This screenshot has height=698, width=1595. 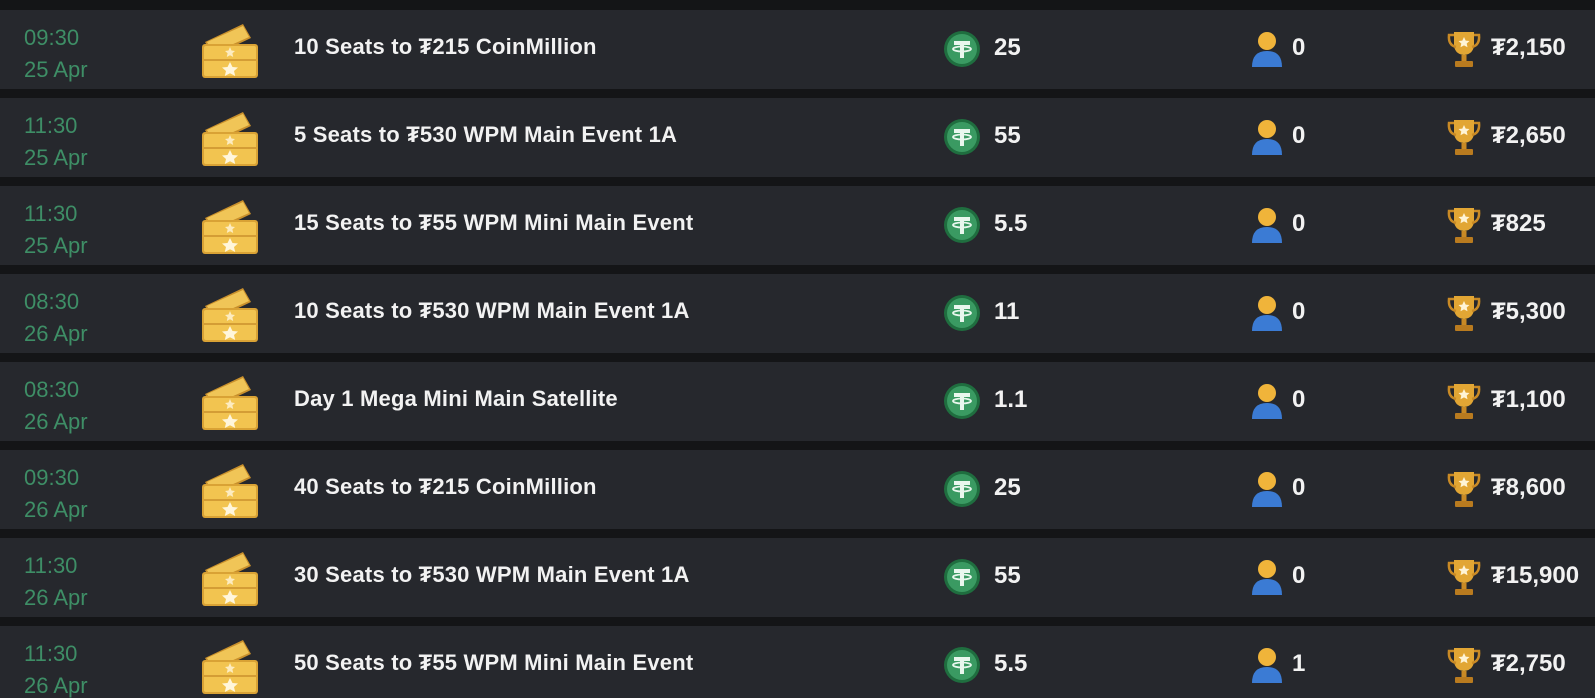 I want to click on prize-pool: ₮15,900, so click(x=1535, y=575).